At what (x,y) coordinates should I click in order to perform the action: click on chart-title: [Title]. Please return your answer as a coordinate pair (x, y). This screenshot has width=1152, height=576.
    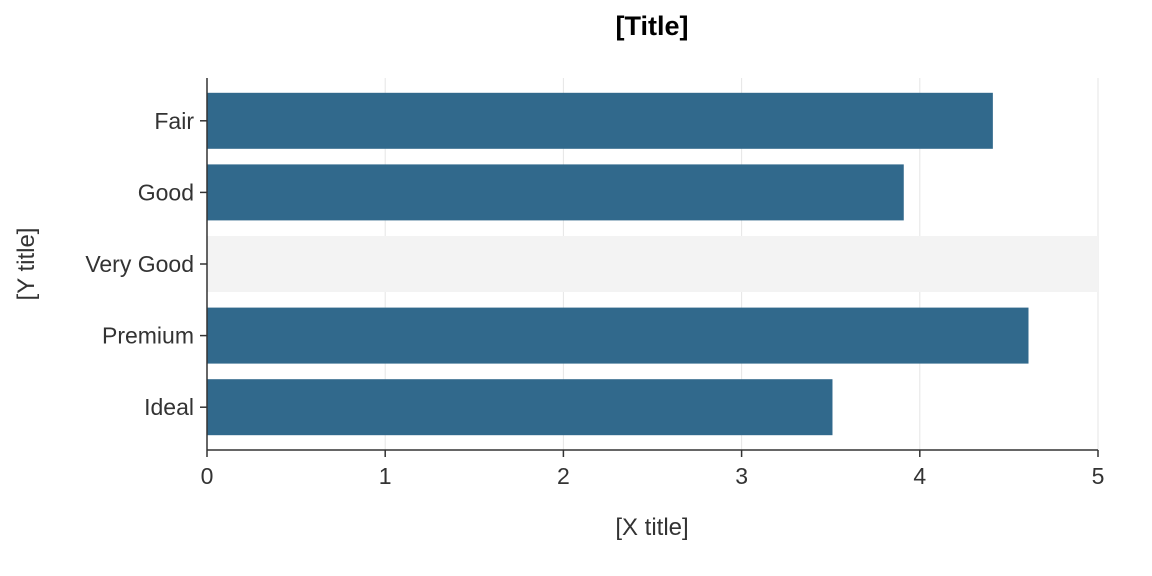
    Looking at the image, I should click on (652, 26).